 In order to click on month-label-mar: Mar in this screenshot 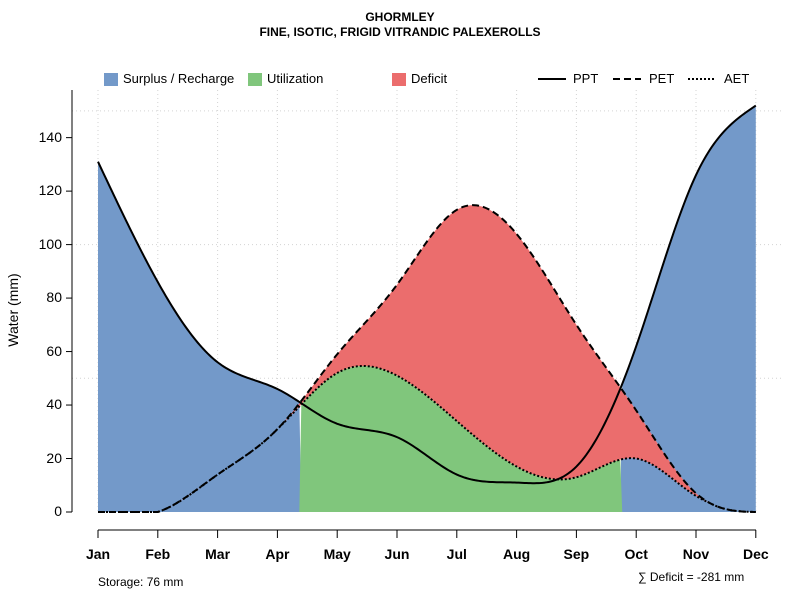, I will do `click(218, 554)`.